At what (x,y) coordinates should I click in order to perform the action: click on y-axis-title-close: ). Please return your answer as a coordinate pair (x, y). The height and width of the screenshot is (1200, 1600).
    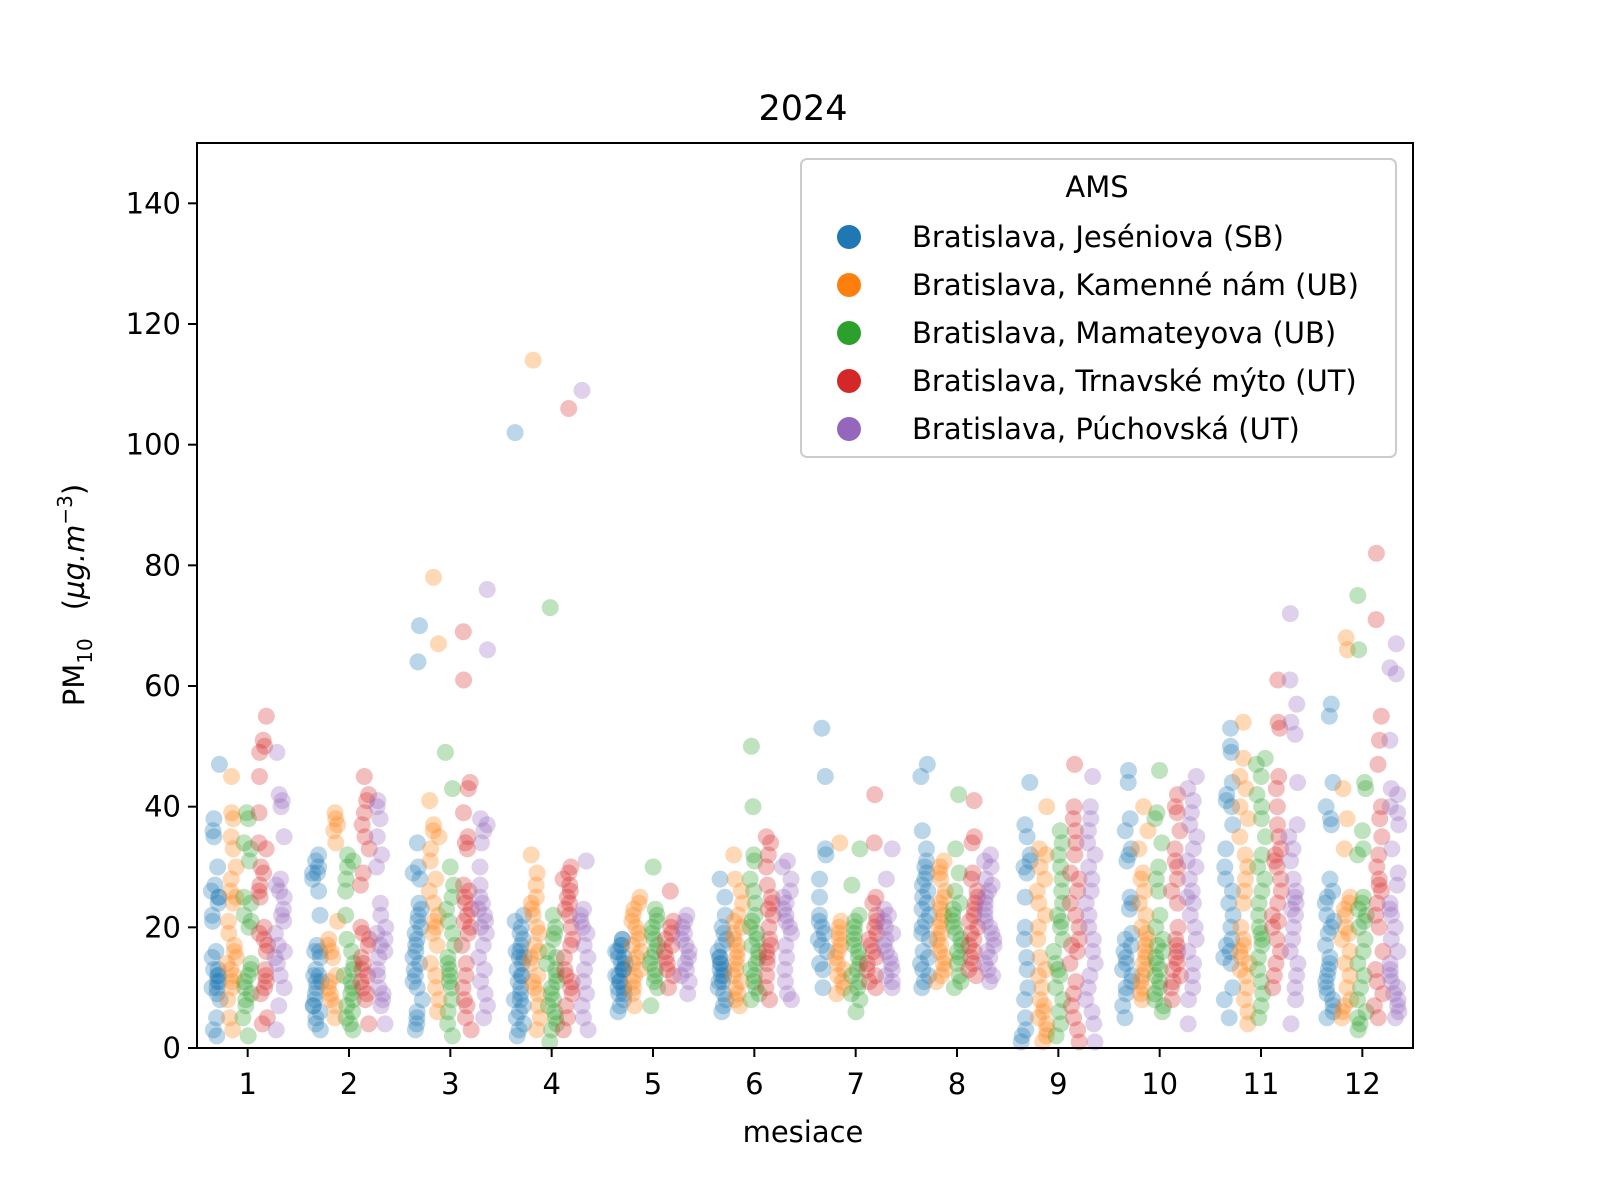
    Looking at the image, I should click on (74, 489).